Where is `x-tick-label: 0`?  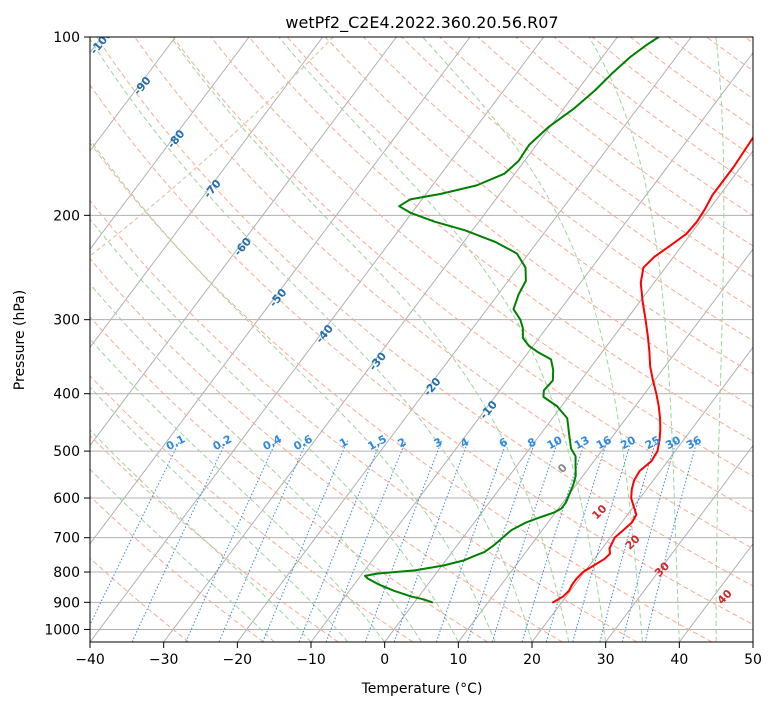
x-tick-label: 0 is located at coordinates (384, 660).